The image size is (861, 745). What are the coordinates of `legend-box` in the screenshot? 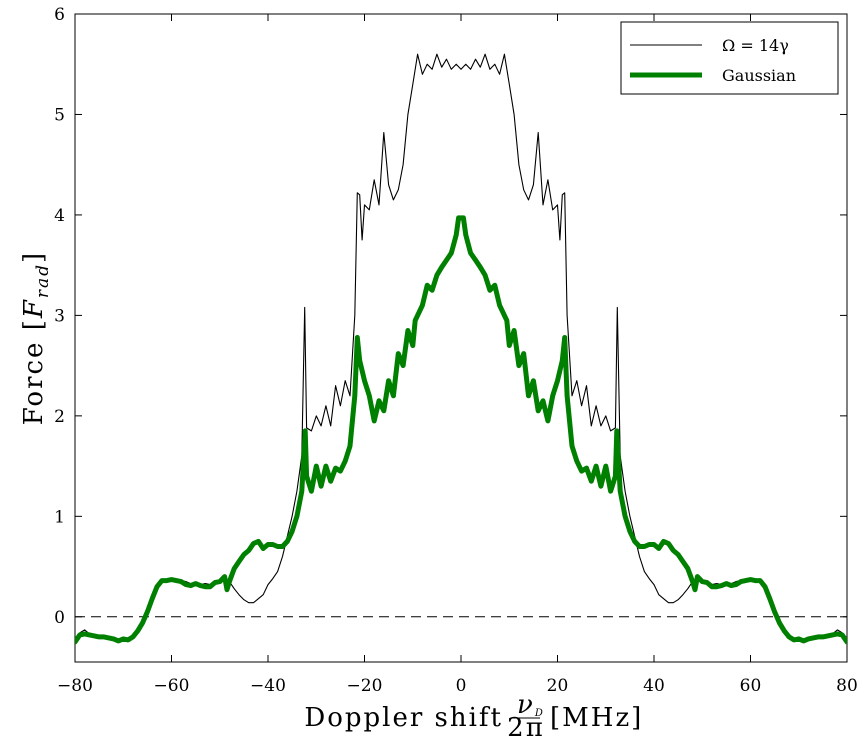 It's located at (729, 58).